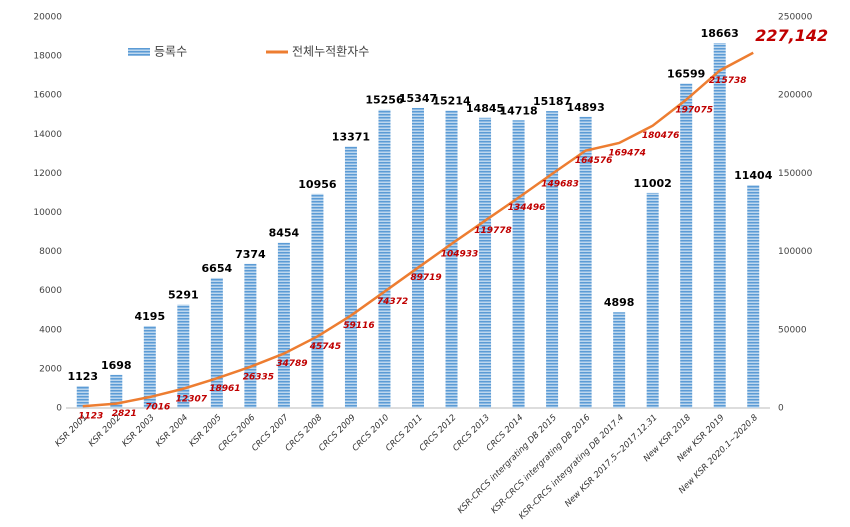  Describe the element at coordinates (172, 431) in the screenshot. I see `x-tick-label: KSR 2004` at that location.